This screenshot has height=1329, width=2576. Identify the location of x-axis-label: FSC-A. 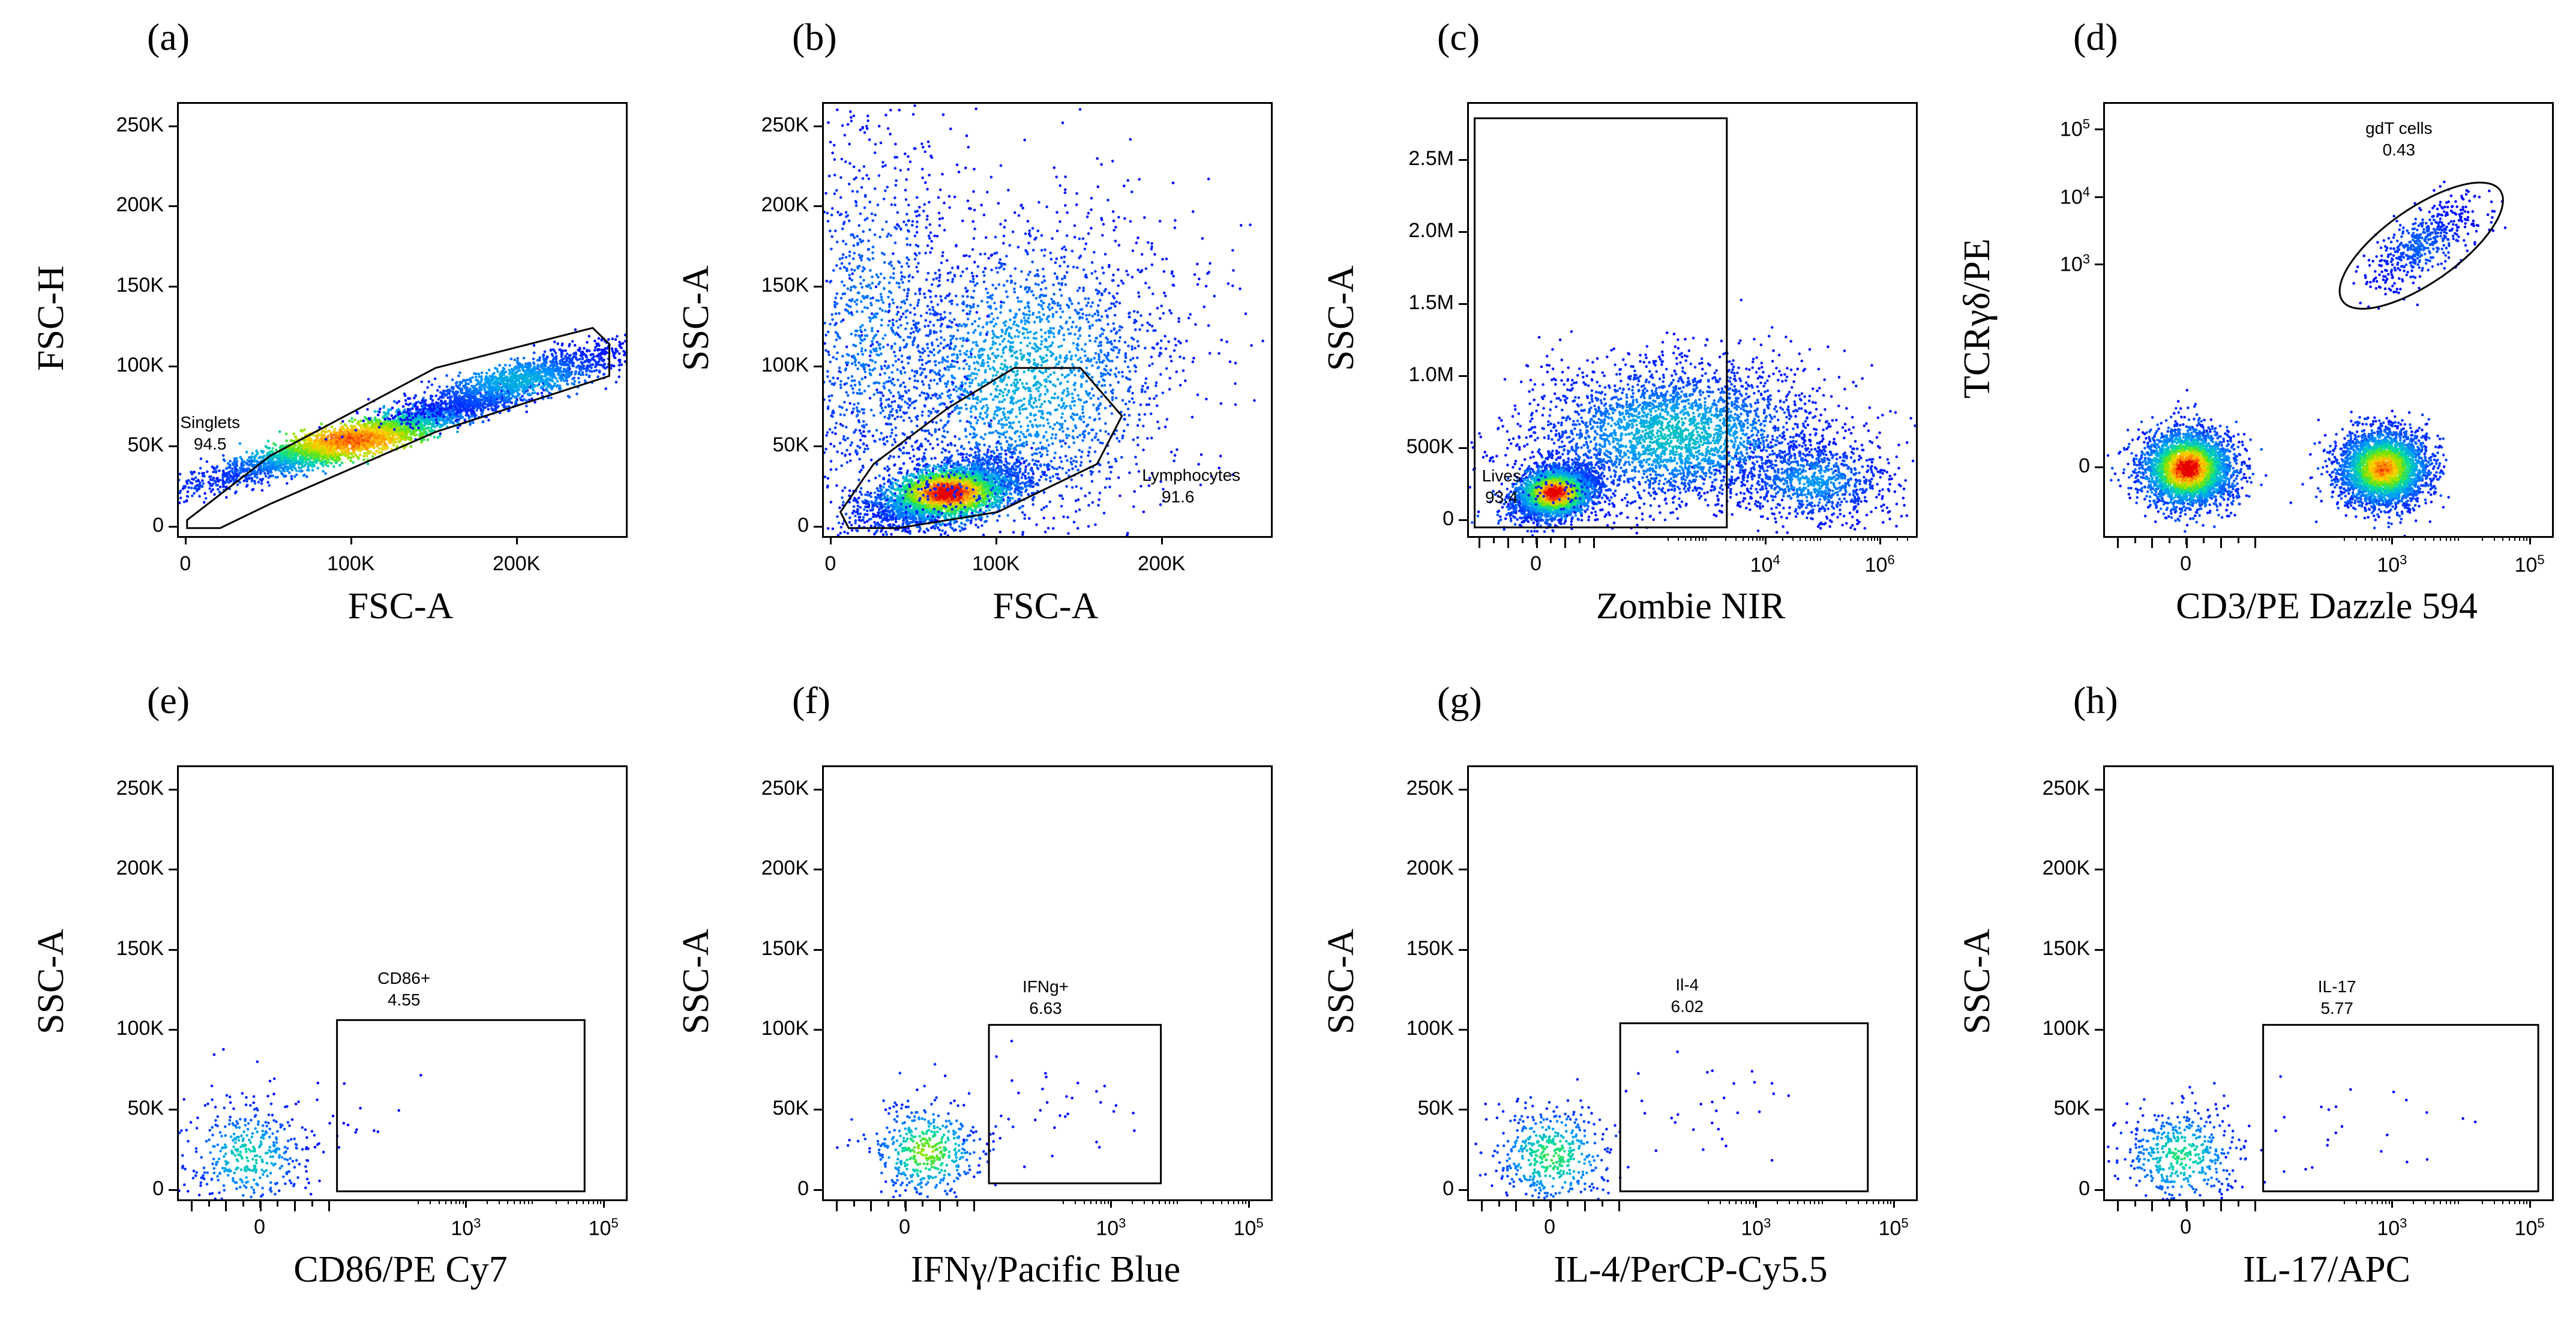
(400, 606).